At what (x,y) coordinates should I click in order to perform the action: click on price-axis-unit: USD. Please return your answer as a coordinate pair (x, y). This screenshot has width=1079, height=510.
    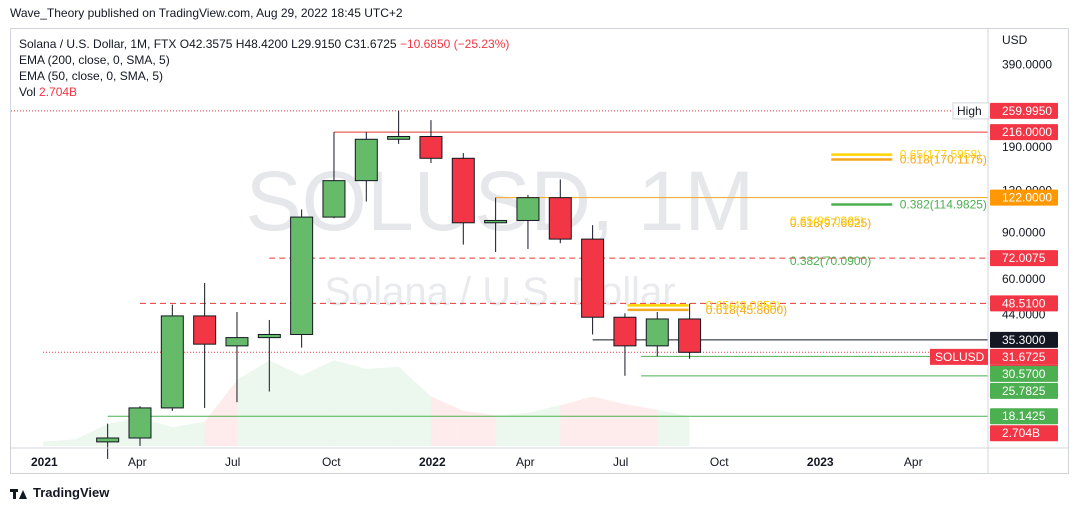
    Looking at the image, I should click on (1015, 40).